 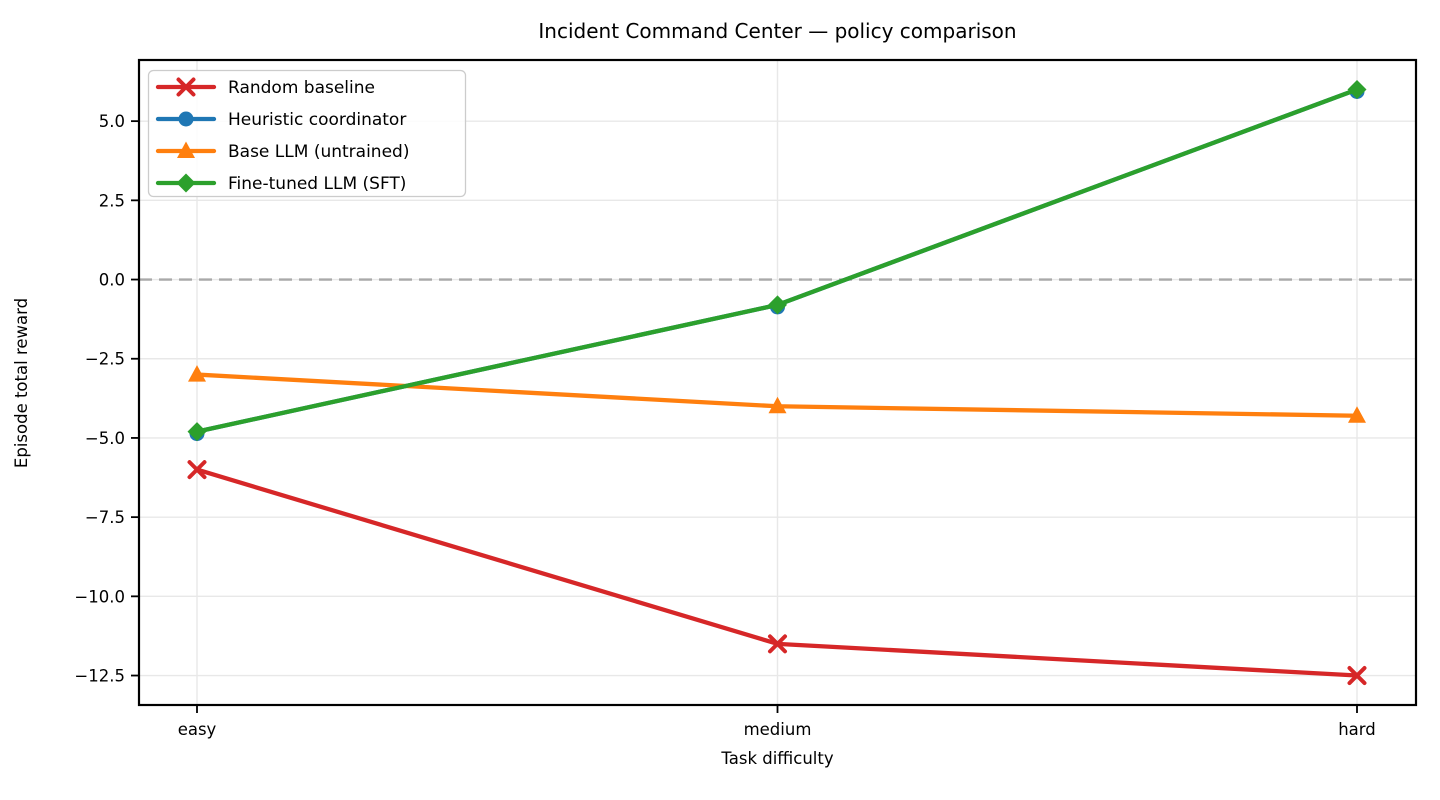 I want to click on legend-entry-label: Heuristic coordinator, so click(x=317, y=120).